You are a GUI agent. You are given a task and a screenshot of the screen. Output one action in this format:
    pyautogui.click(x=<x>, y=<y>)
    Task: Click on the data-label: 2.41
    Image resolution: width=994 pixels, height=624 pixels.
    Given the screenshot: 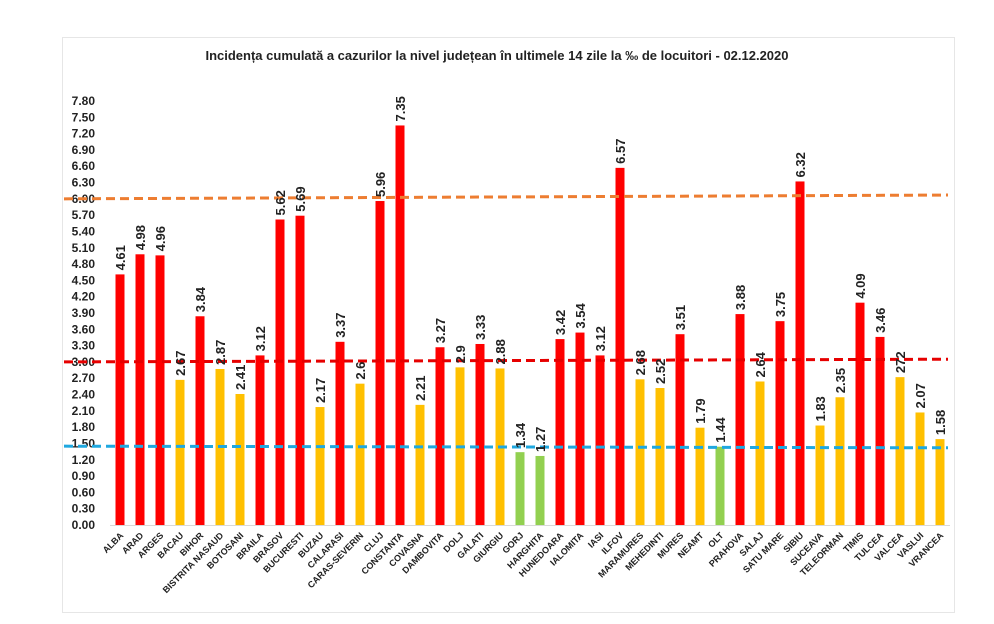 What is the action you would take?
    pyautogui.click(x=240, y=377)
    